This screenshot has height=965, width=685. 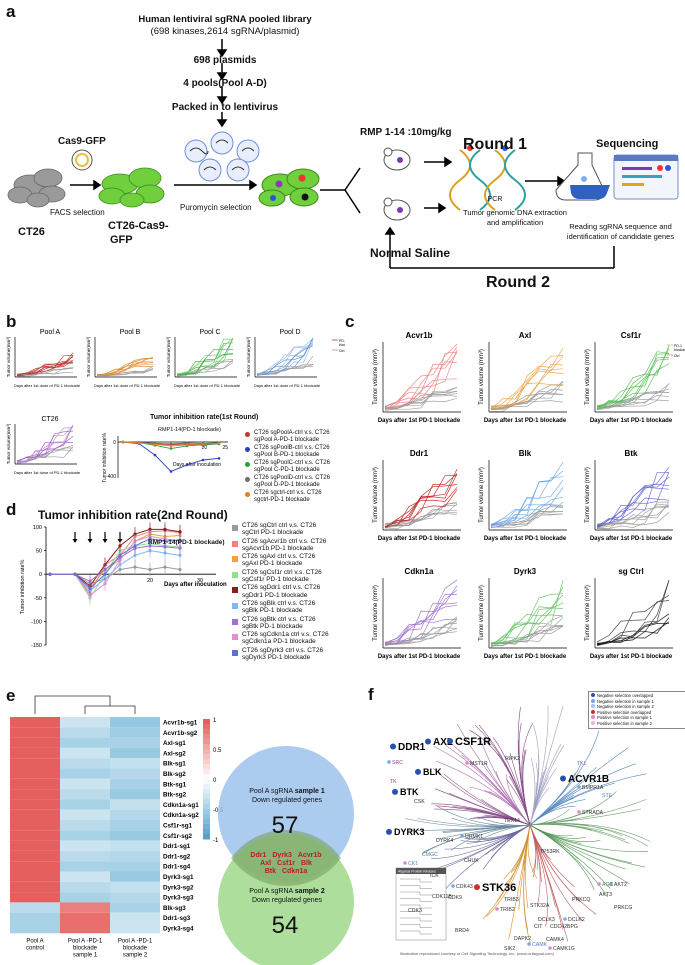 I want to click on kinase-small-label: STRADA, so click(x=593, y=813).